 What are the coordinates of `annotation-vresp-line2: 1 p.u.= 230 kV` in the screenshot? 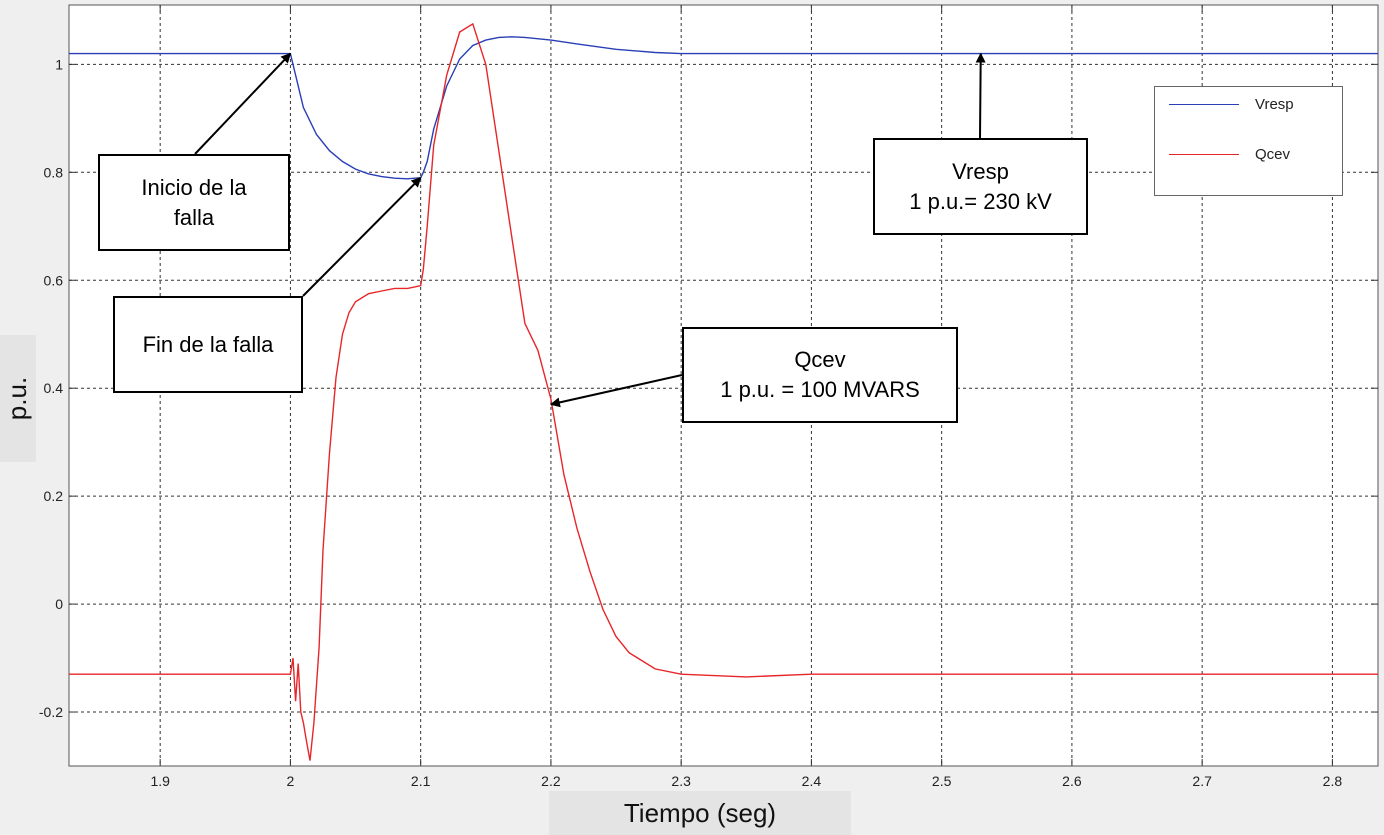 It's located at (980, 201).